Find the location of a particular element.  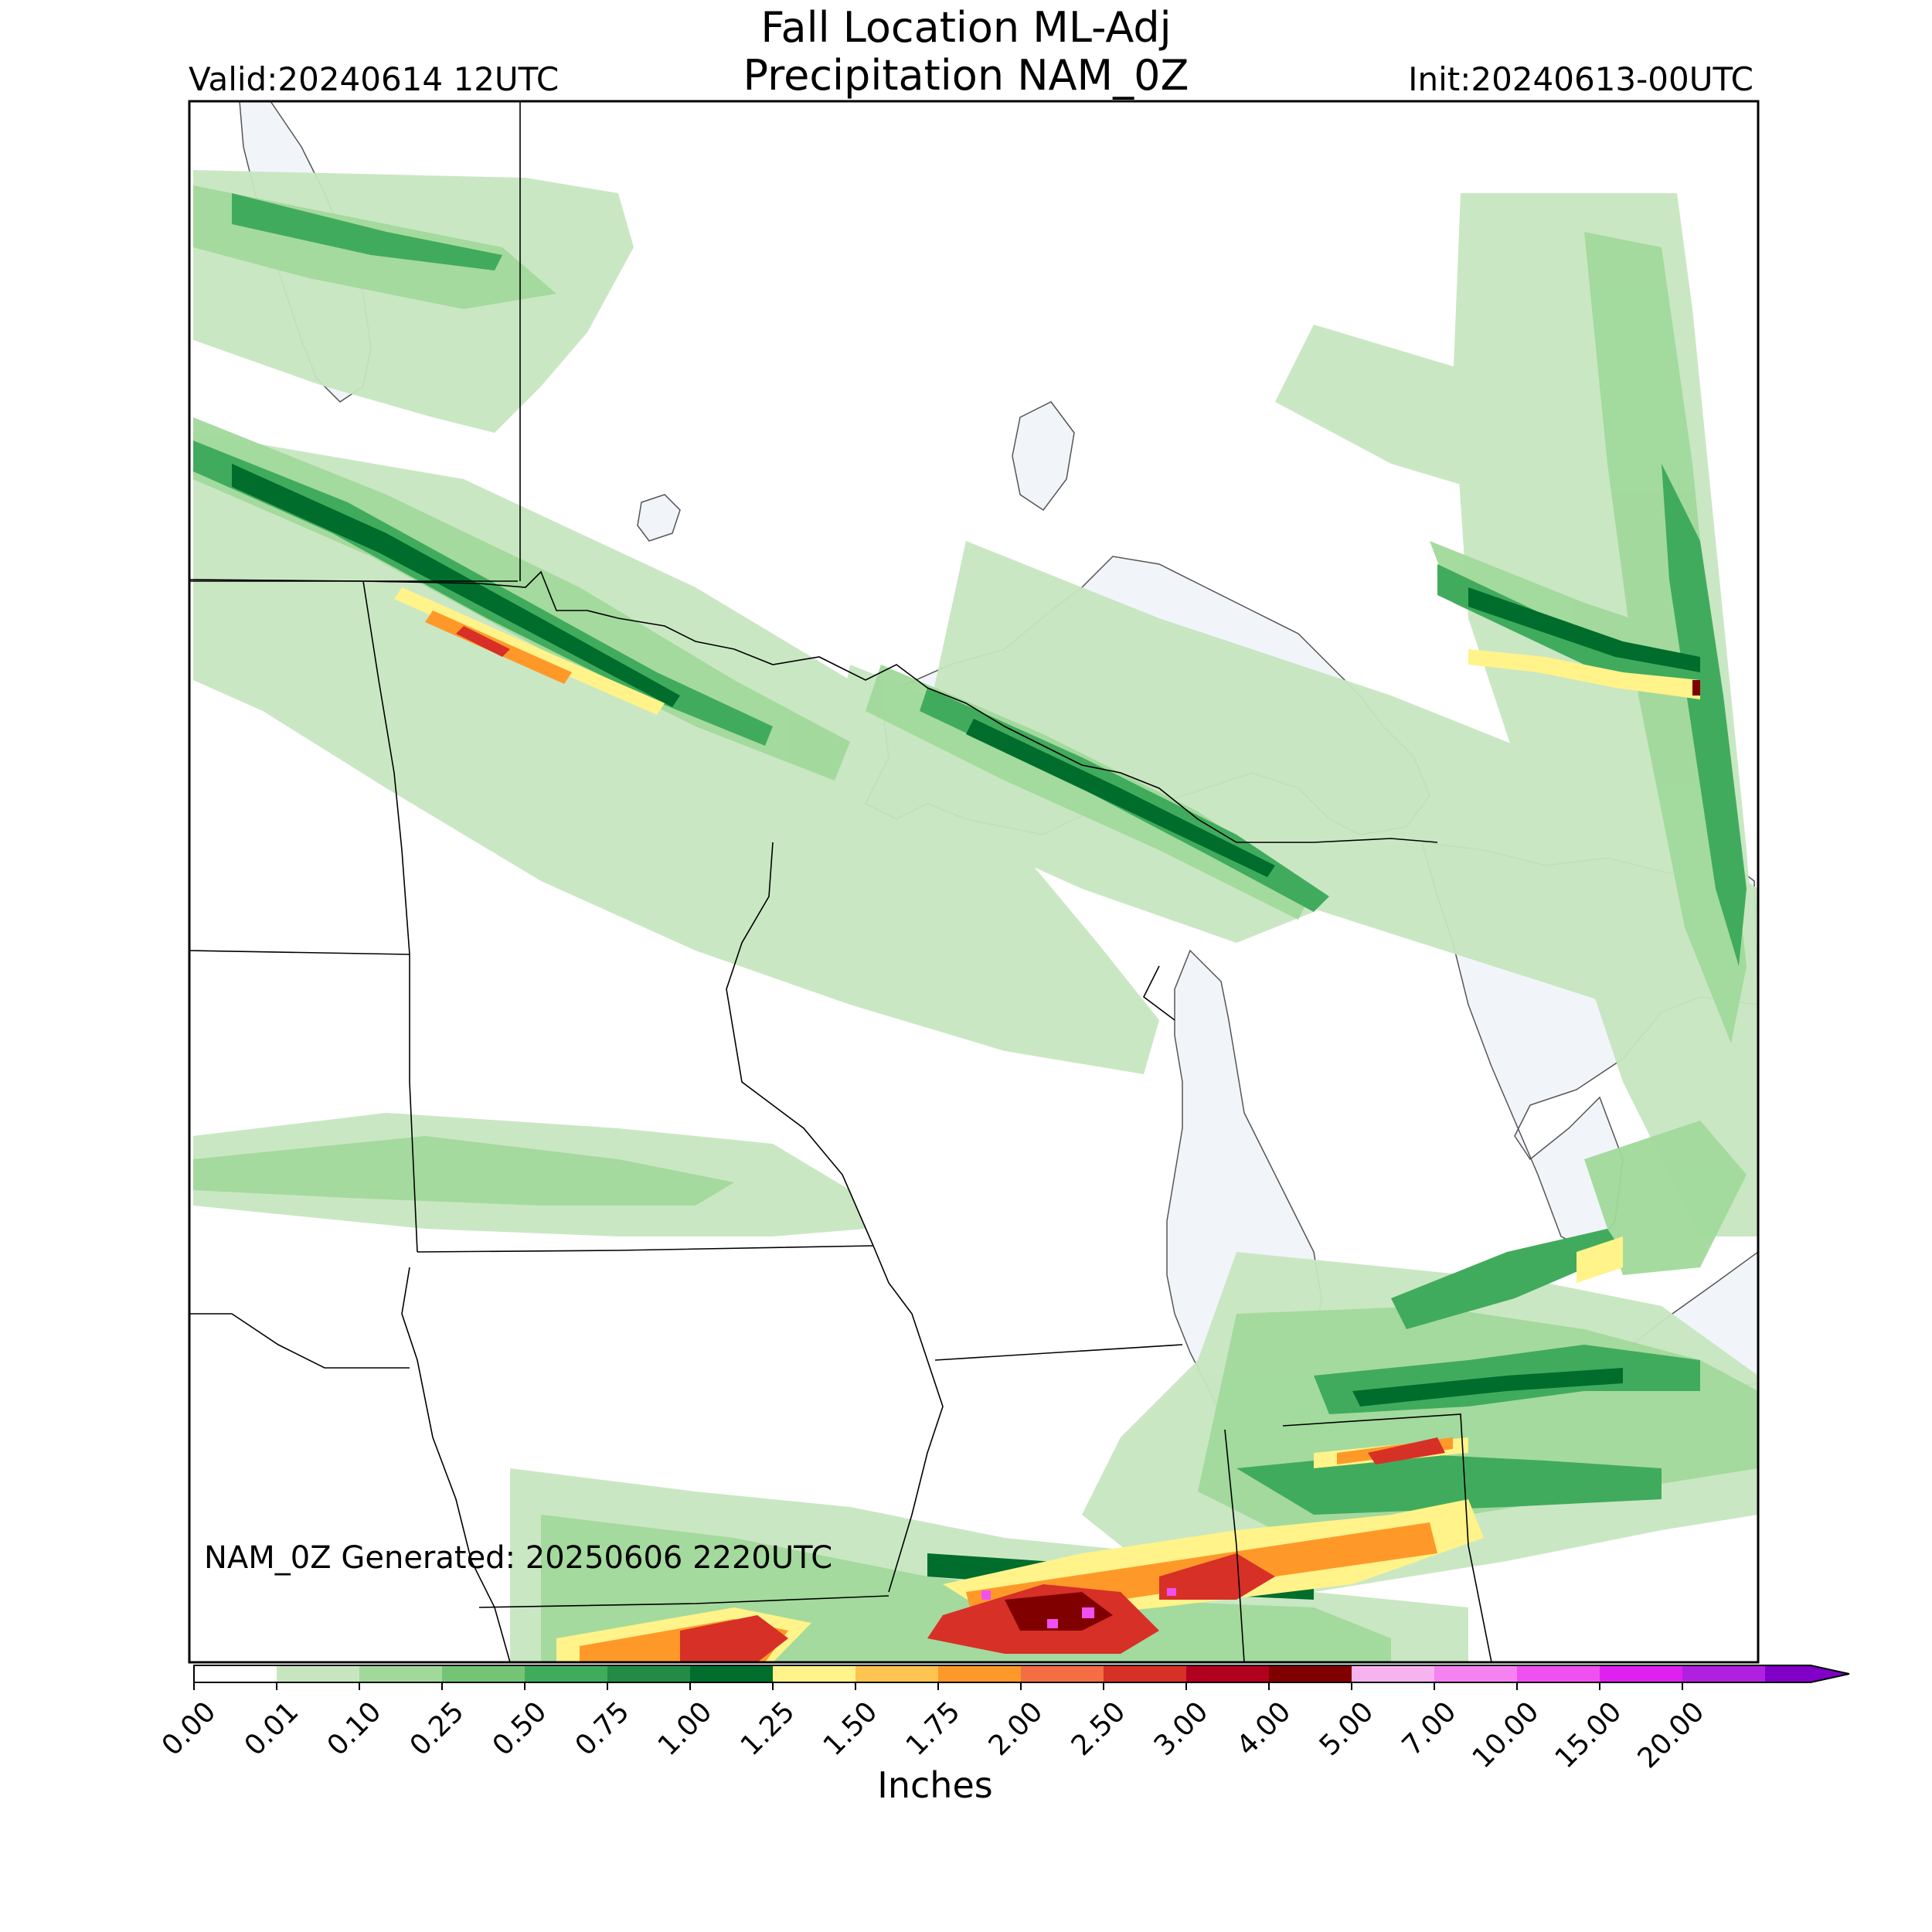

border-north-south-dakota is located at coordinates (300, 953).